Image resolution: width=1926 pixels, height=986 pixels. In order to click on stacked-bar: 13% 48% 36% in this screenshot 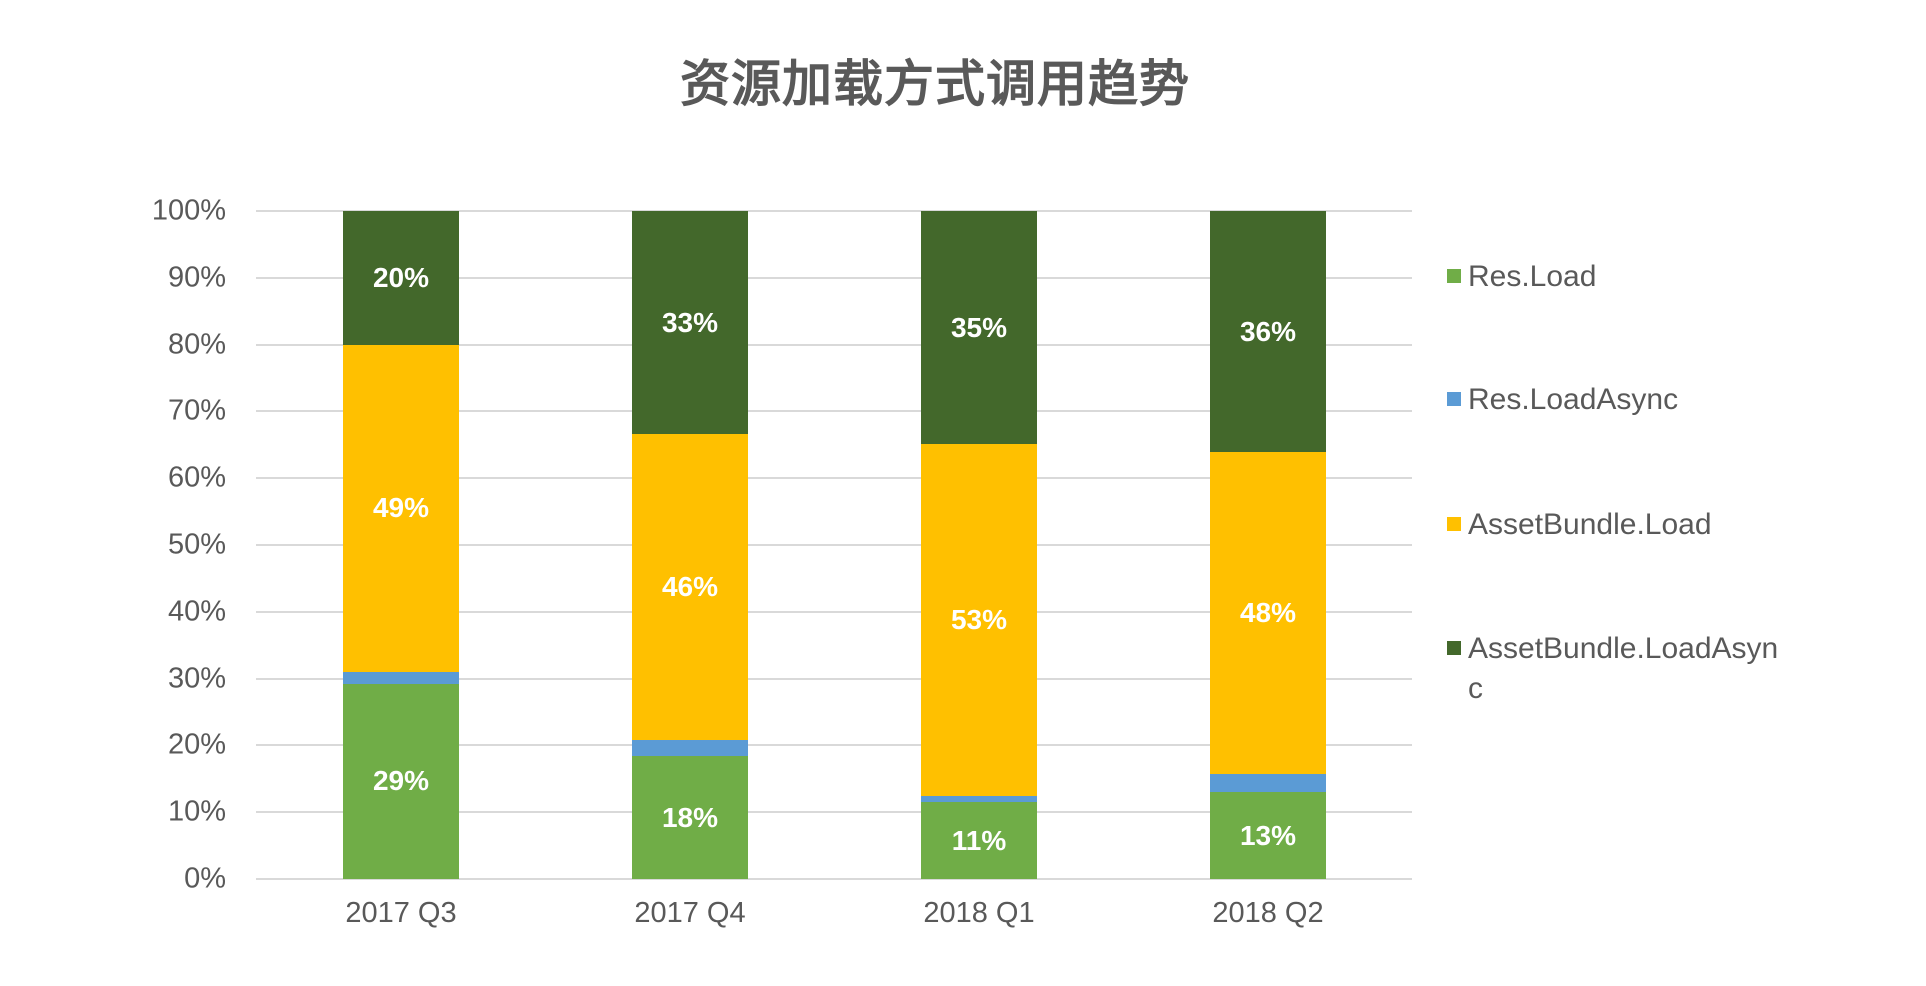, I will do `click(1268, 545)`.